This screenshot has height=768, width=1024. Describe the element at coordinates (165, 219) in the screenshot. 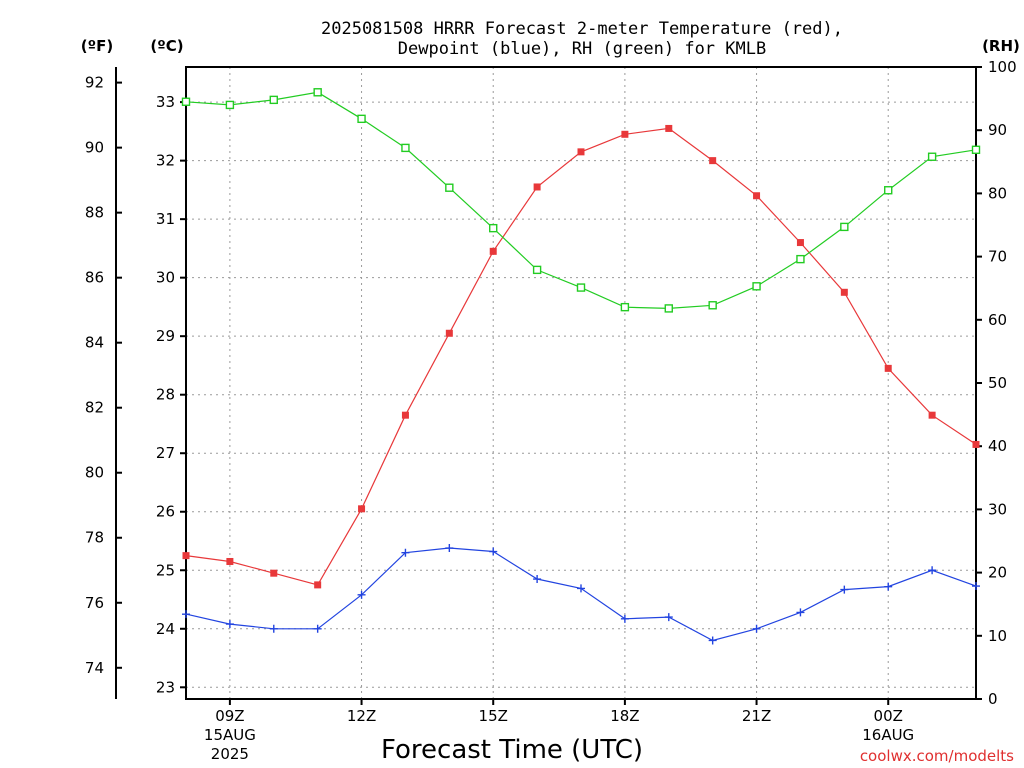

I see `celsius-tick-label: 31` at that location.